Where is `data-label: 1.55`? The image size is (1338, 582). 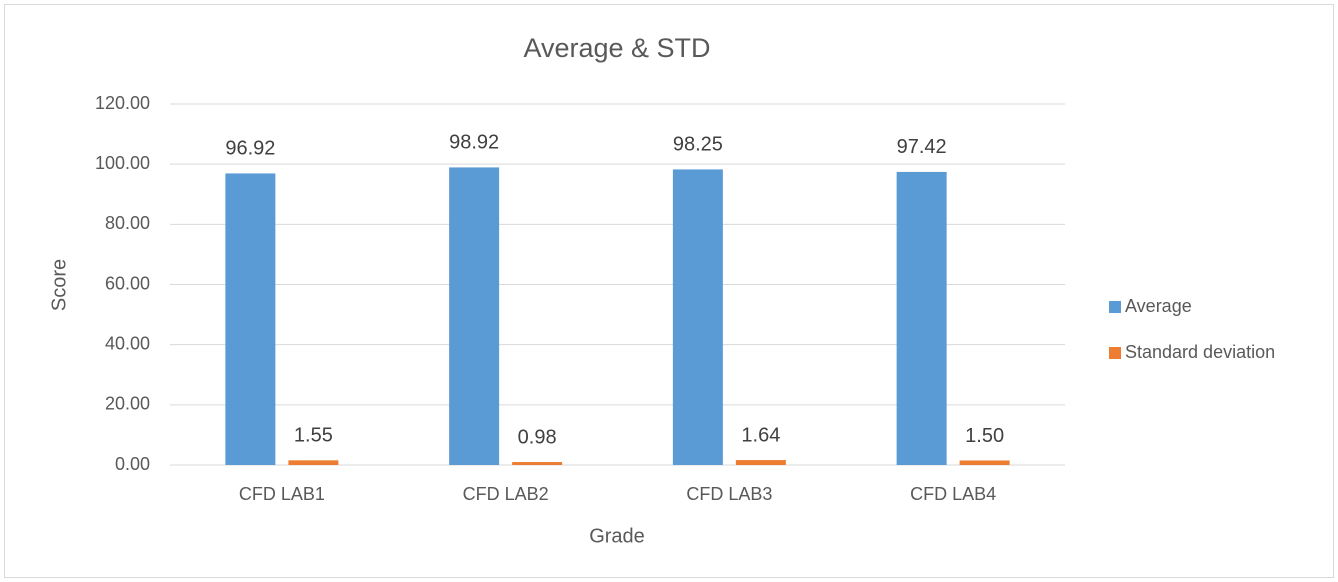
data-label: 1.55 is located at coordinates (313, 436).